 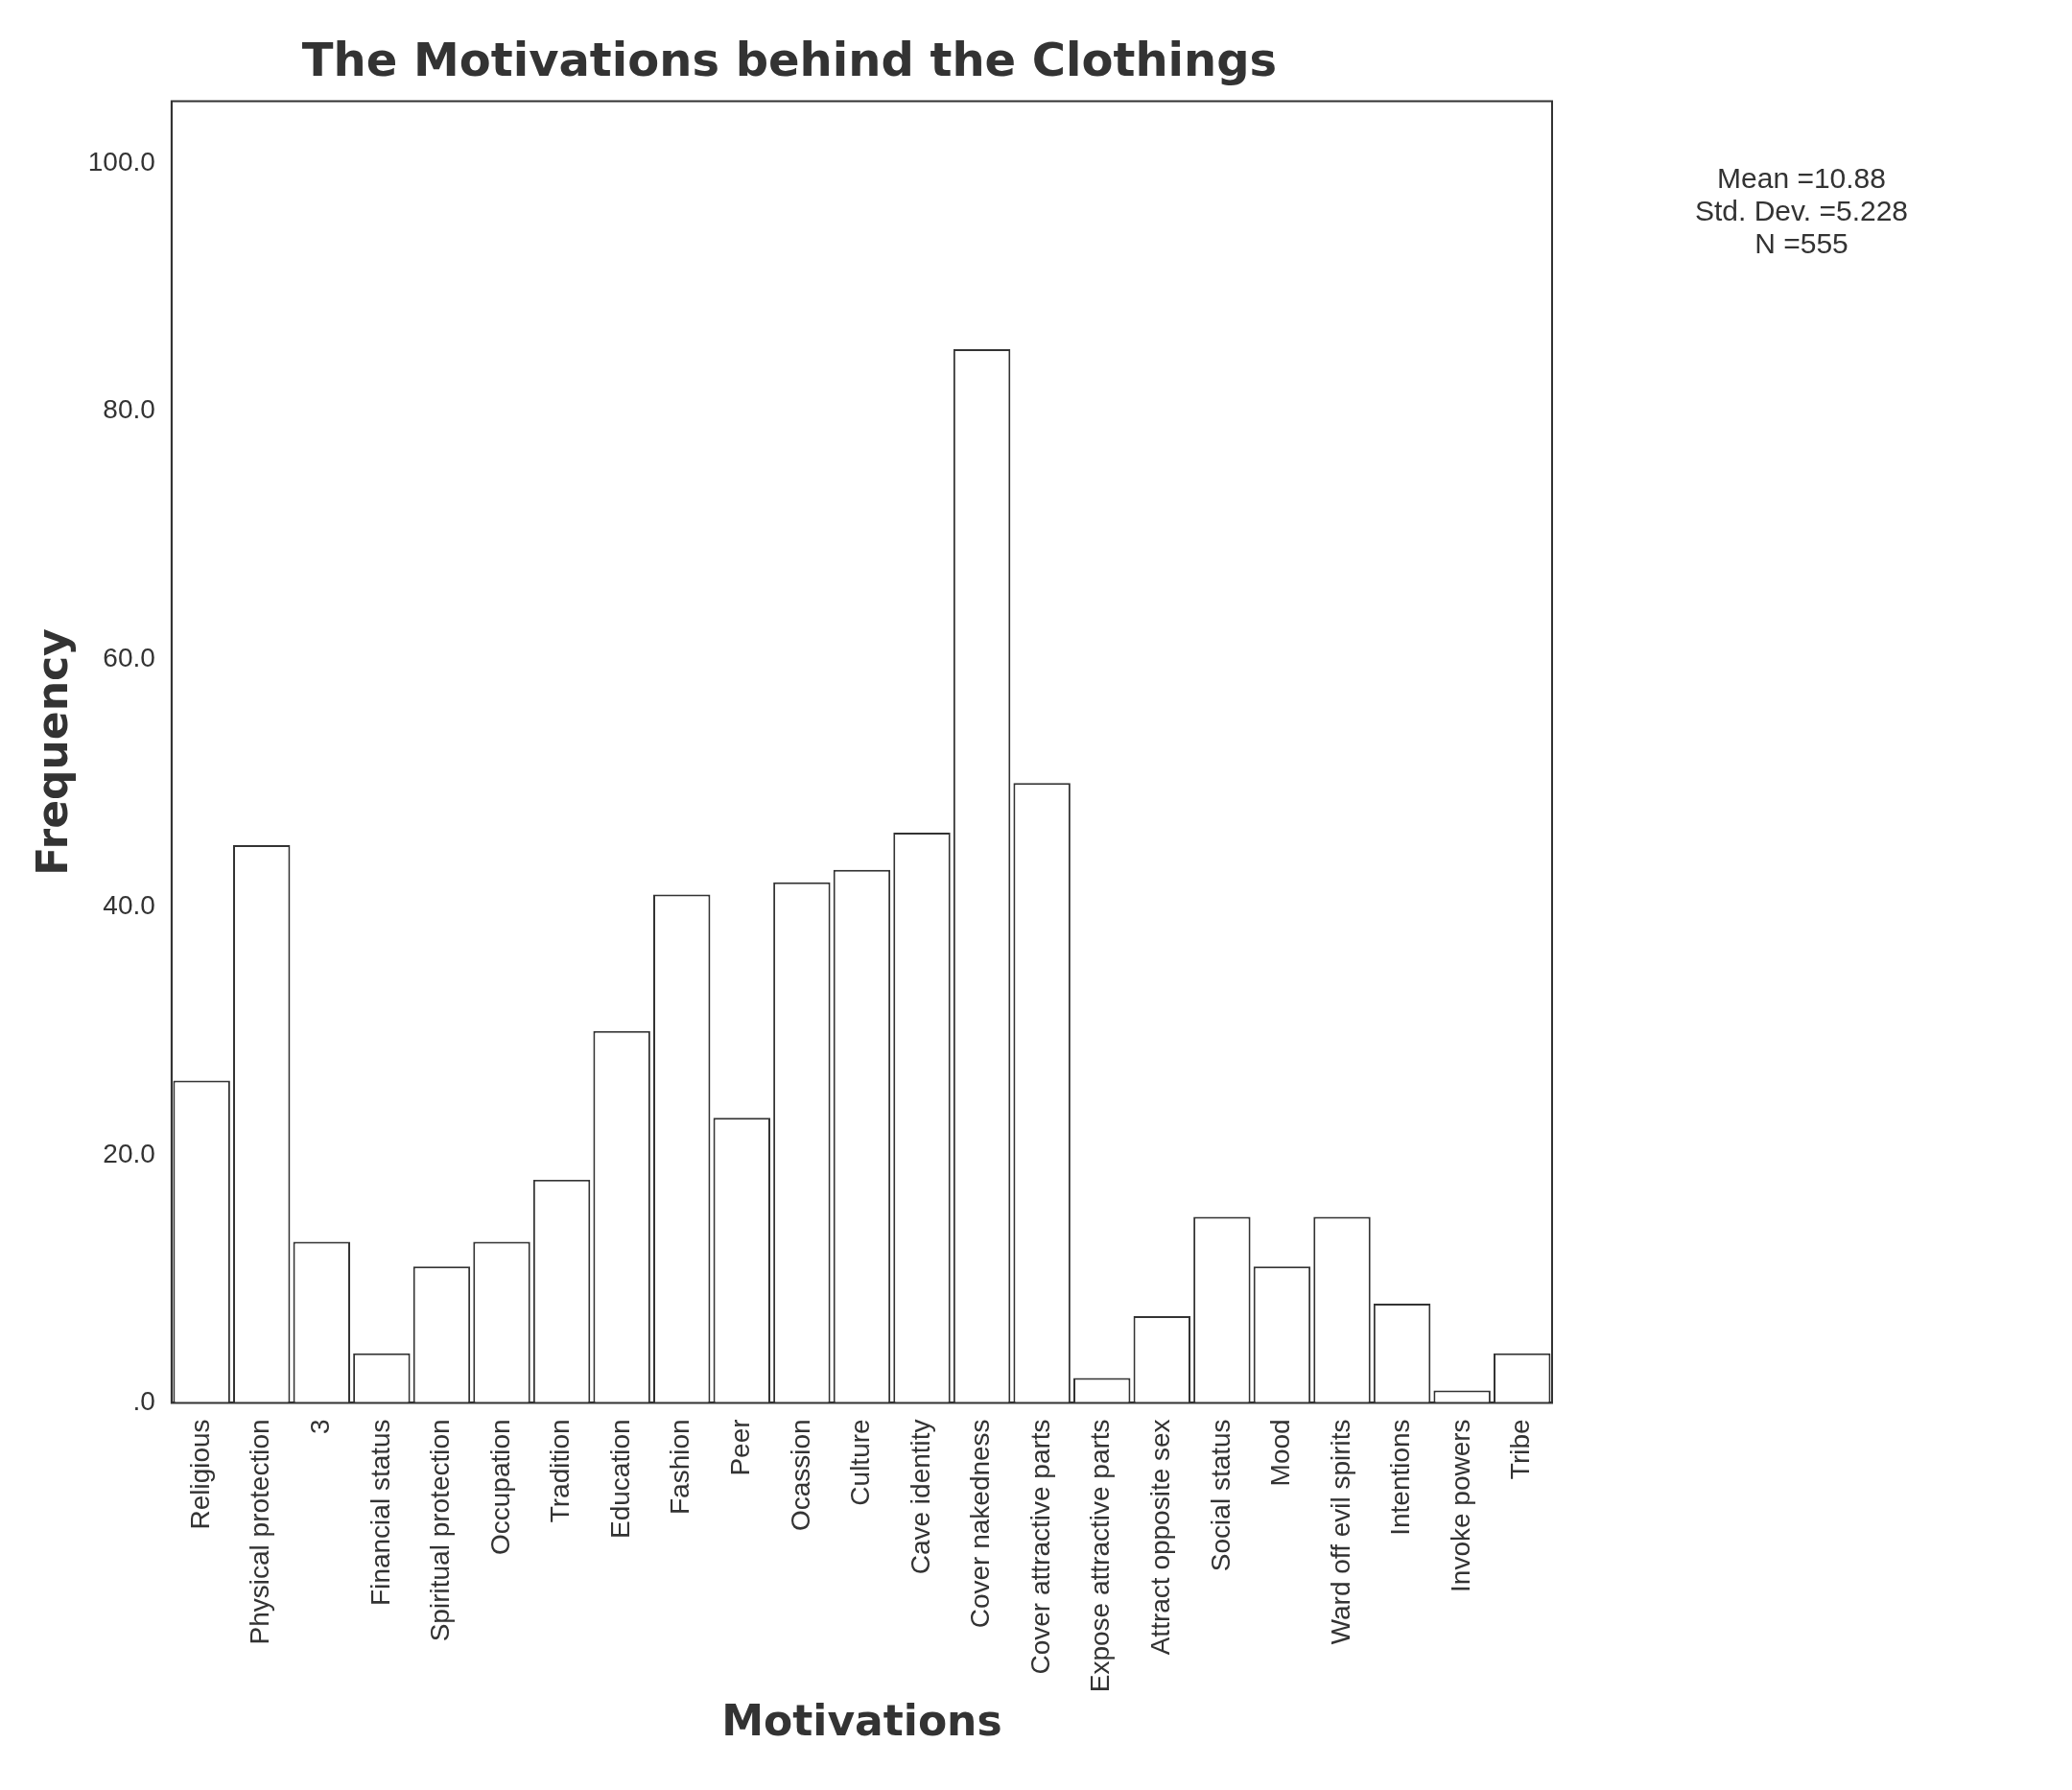 What do you see at coordinates (1220, 1496) in the screenshot?
I see `x-tick-label: Social status` at bounding box center [1220, 1496].